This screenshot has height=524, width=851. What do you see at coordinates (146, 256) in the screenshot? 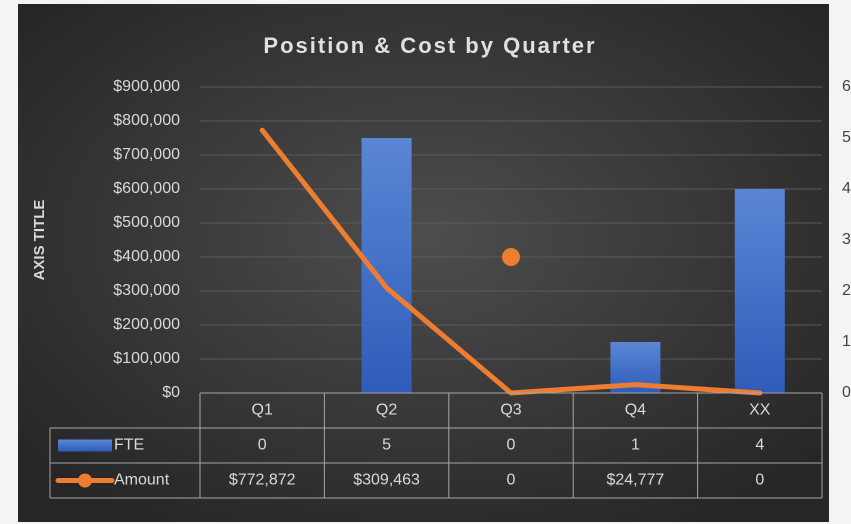
I see `y-tick-label: $400,000` at bounding box center [146, 256].